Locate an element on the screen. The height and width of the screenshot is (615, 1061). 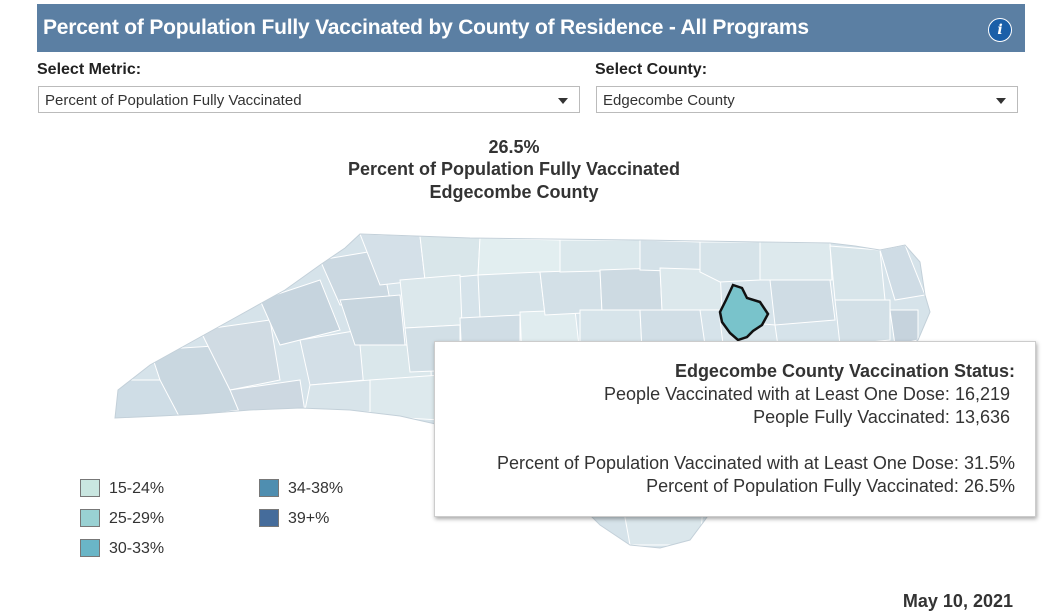
headline-value: 26.5% is located at coordinates (514, 147).